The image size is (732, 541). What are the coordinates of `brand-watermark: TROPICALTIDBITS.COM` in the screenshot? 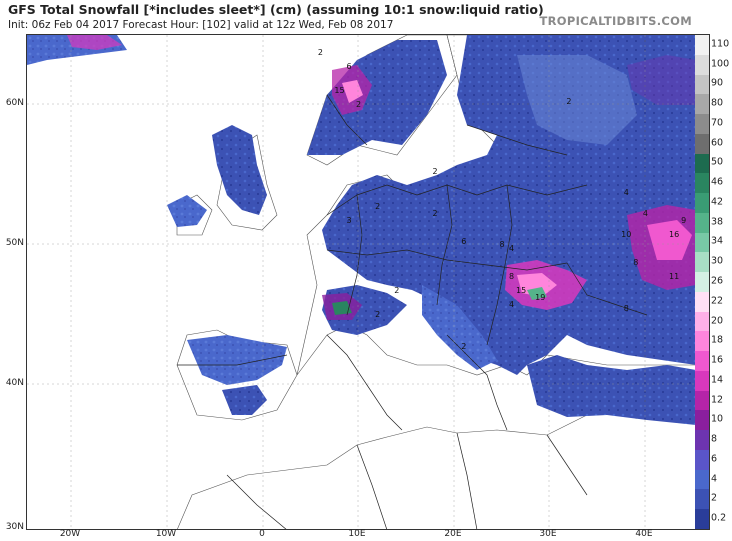 It's located at (615, 21).